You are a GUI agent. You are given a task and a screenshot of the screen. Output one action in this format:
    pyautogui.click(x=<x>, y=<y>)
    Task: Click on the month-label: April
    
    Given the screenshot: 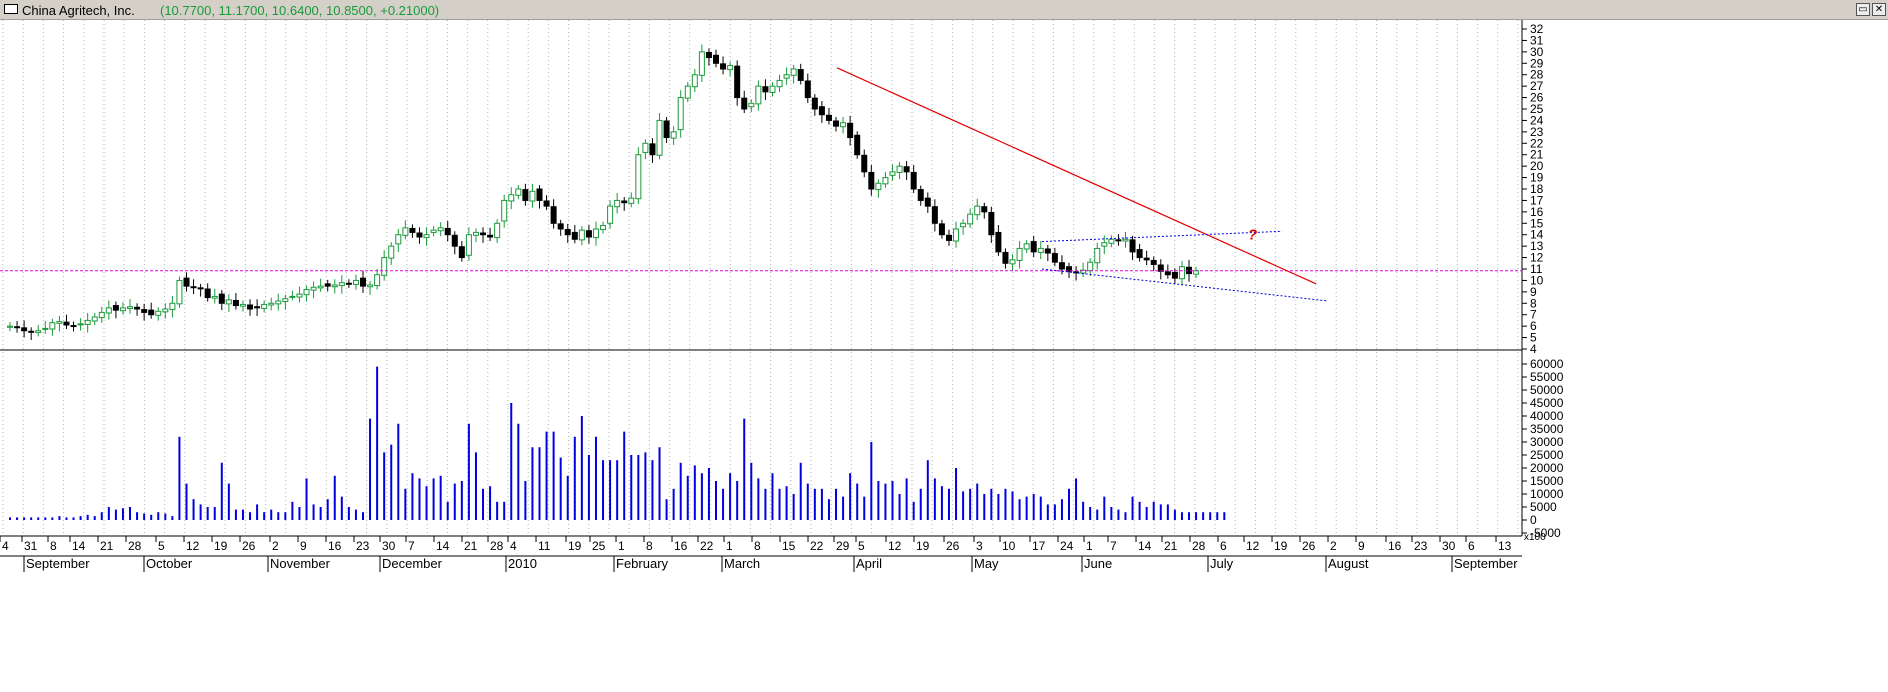 What is the action you would take?
    pyautogui.click(x=869, y=563)
    